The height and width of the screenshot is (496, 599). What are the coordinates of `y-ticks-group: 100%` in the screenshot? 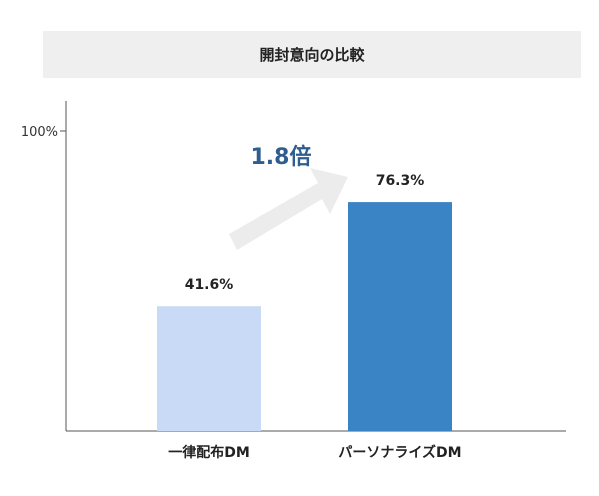 It's located at (43, 132).